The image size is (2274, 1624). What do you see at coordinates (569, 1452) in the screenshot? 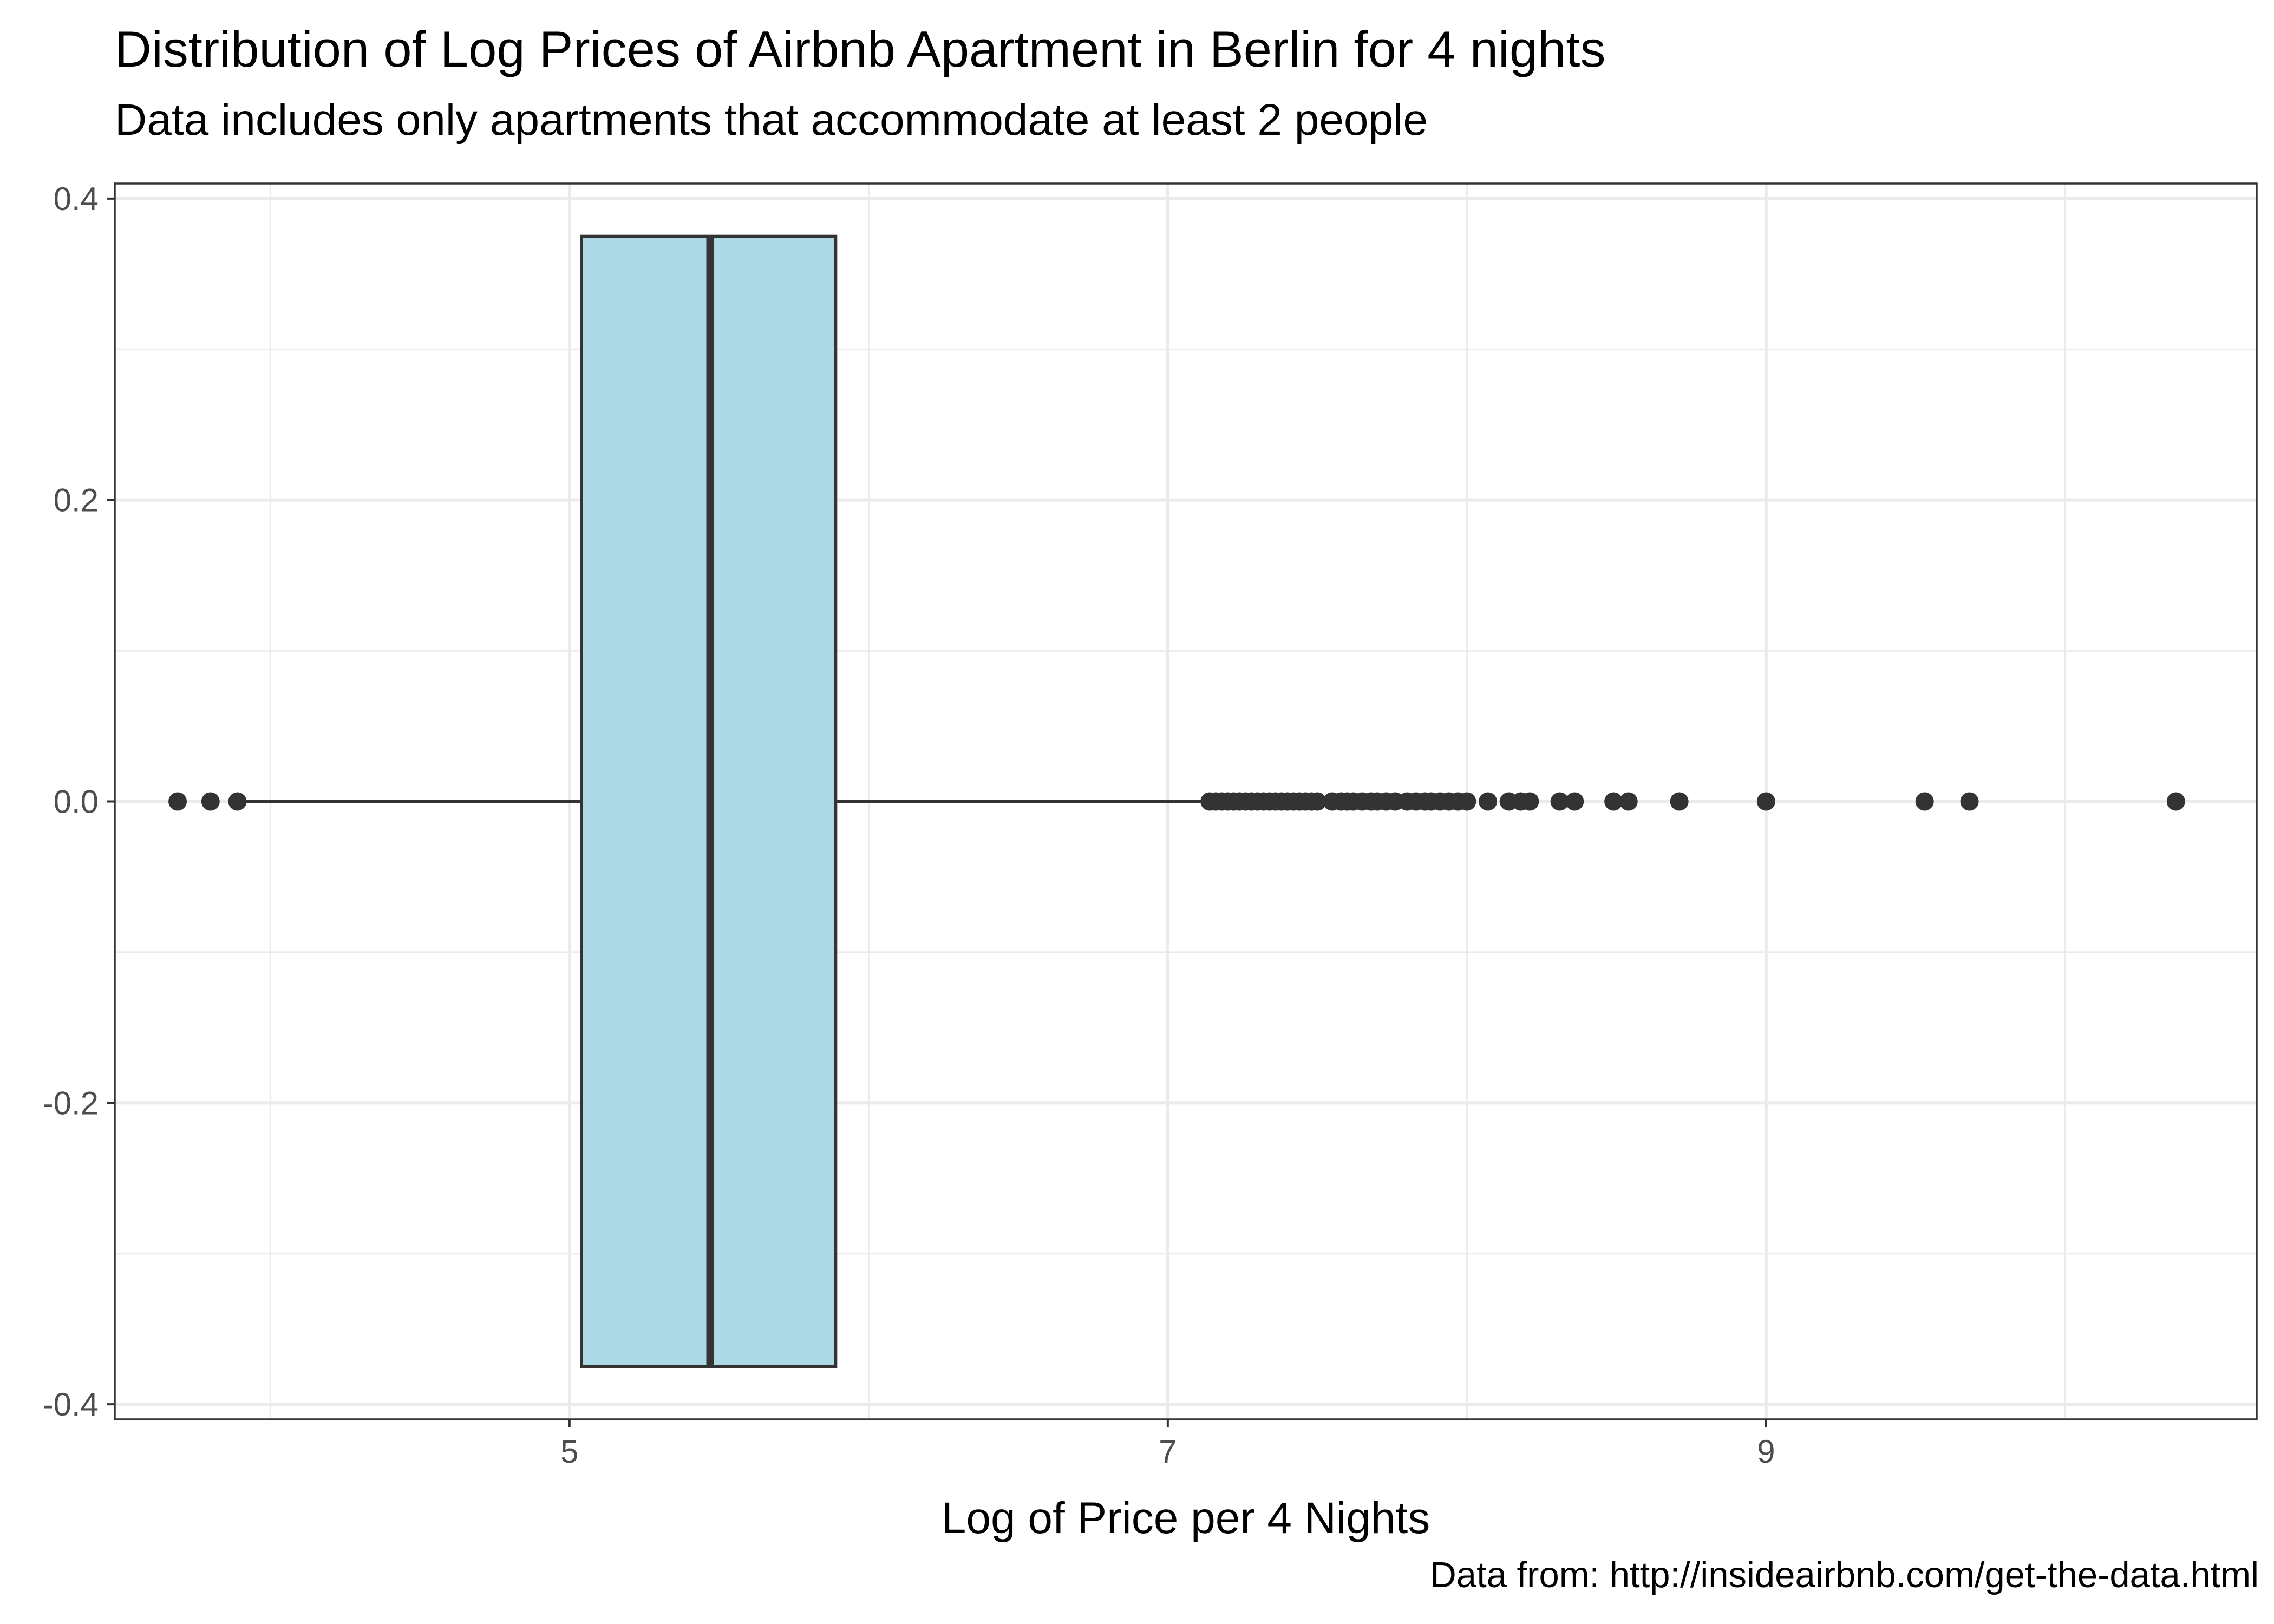
I see `x-tick-label: 5` at bounding box center [569, 1452].